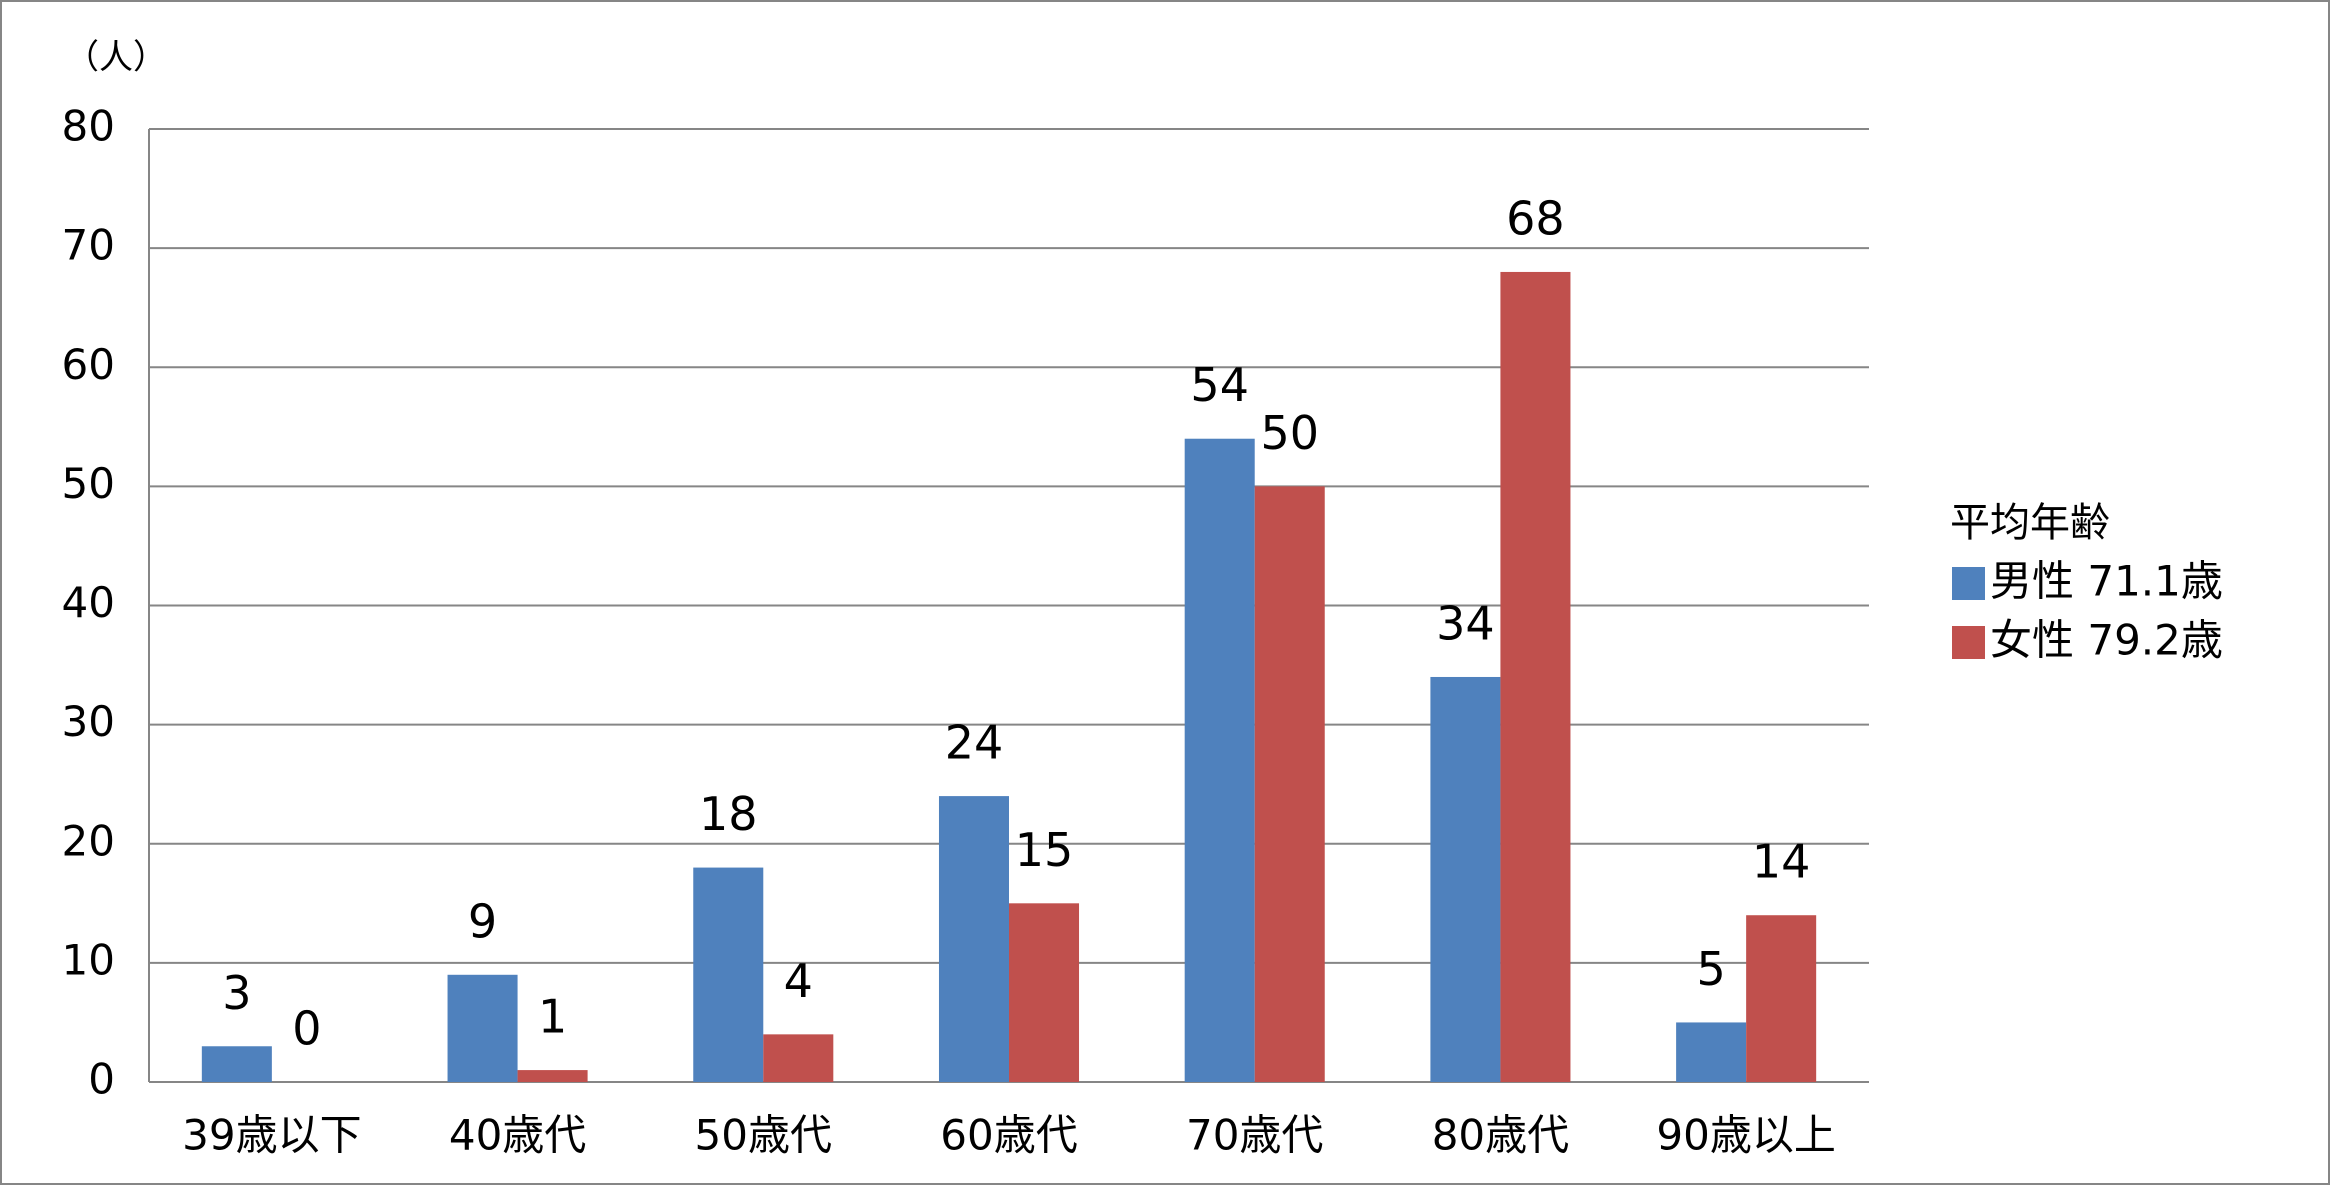  I want to click on y-tick-label: 50, so click(88, 483).